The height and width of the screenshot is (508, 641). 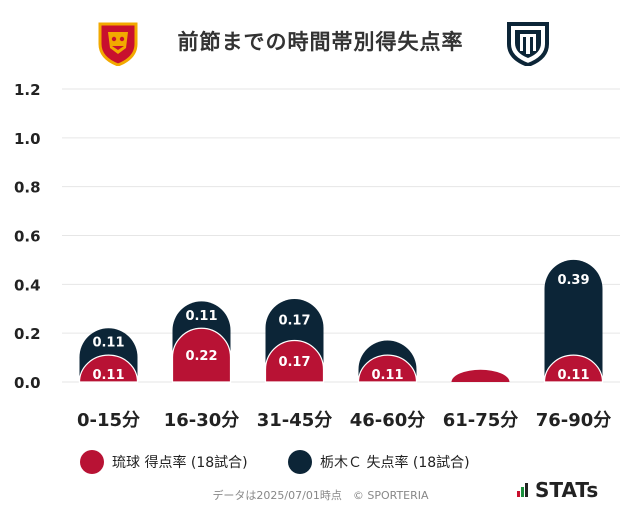 What do you see at coordinates (388, 420) in the screenshot?
I see `x-tick-label: 46-60分` at bounding box center [388, 420].